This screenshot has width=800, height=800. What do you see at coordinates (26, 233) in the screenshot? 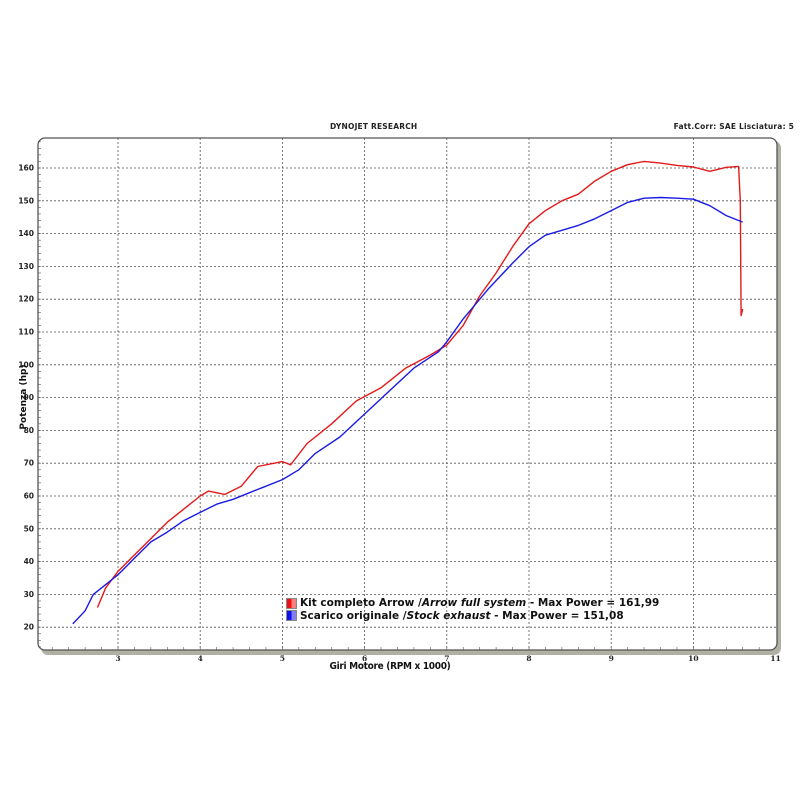
I see `y-tick-label: 140` at bounding box center [26, 233].